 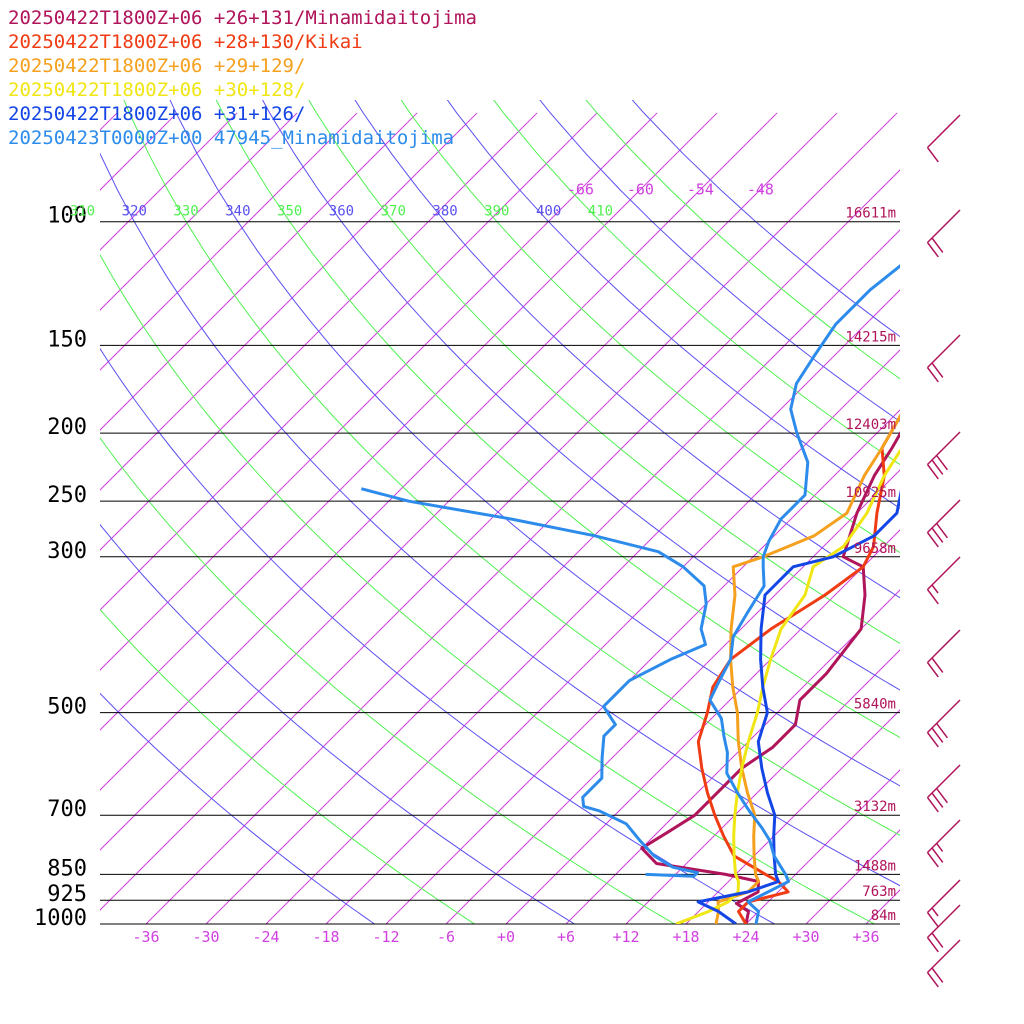 I want to click on height-label: 1488m, so click(x=875, y=866).